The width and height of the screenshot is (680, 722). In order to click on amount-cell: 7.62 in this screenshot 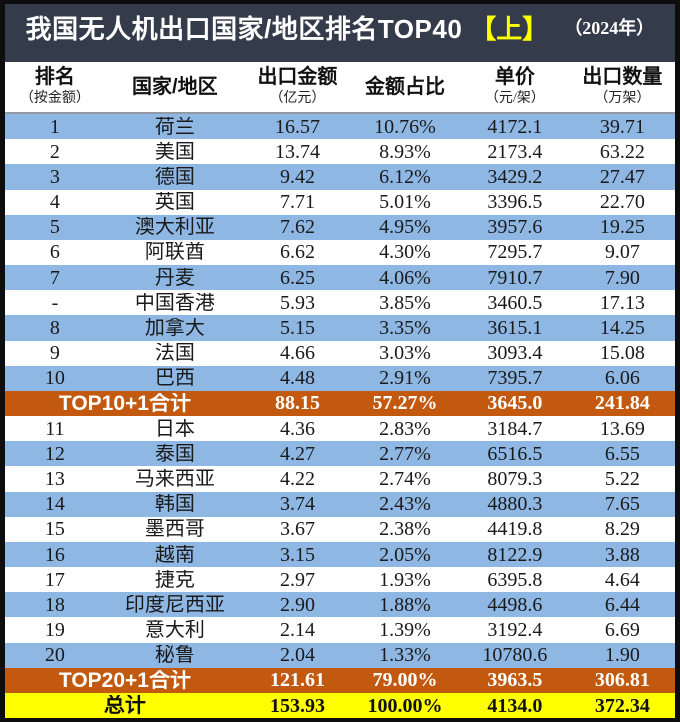, I will do `click(297, 227)`.